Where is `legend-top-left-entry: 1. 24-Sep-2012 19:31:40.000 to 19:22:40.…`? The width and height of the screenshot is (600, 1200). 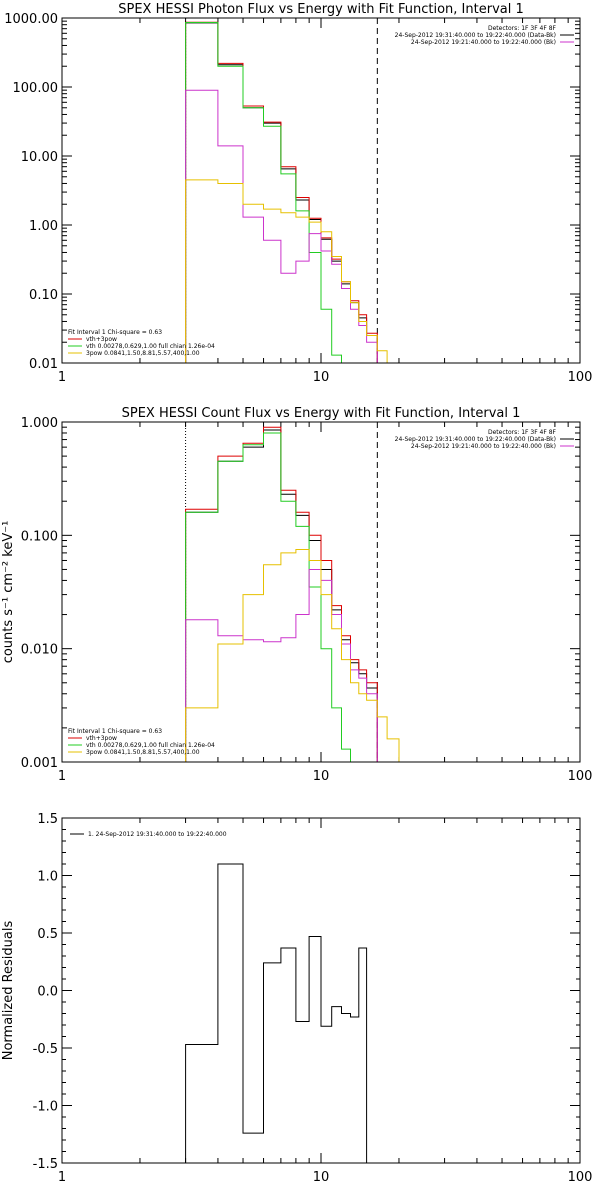
legend-top-left-entry: 1. 24-Sep-2012 19:31:40.000 to 19:22:40.… is located at coordinates (157, 834).